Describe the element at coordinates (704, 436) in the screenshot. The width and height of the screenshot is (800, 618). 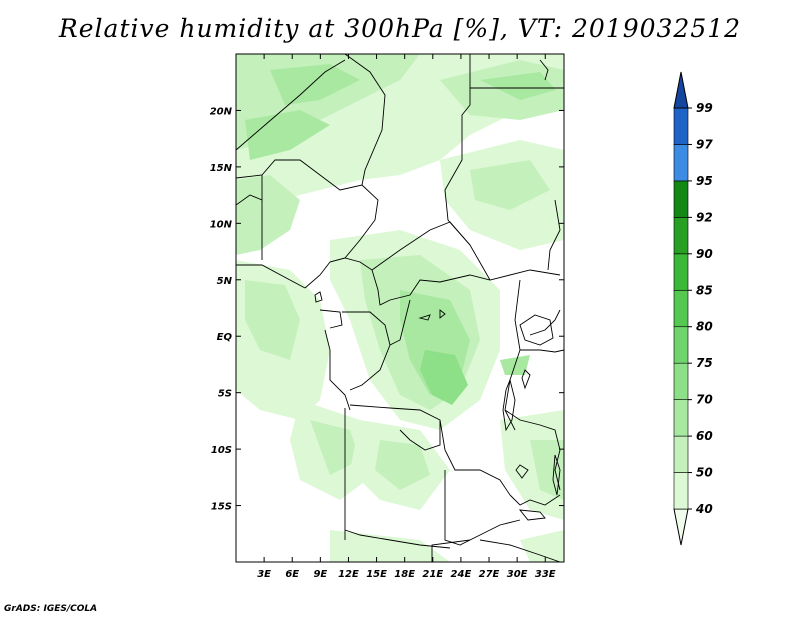
I see `colorbar-label: 60` at that location.